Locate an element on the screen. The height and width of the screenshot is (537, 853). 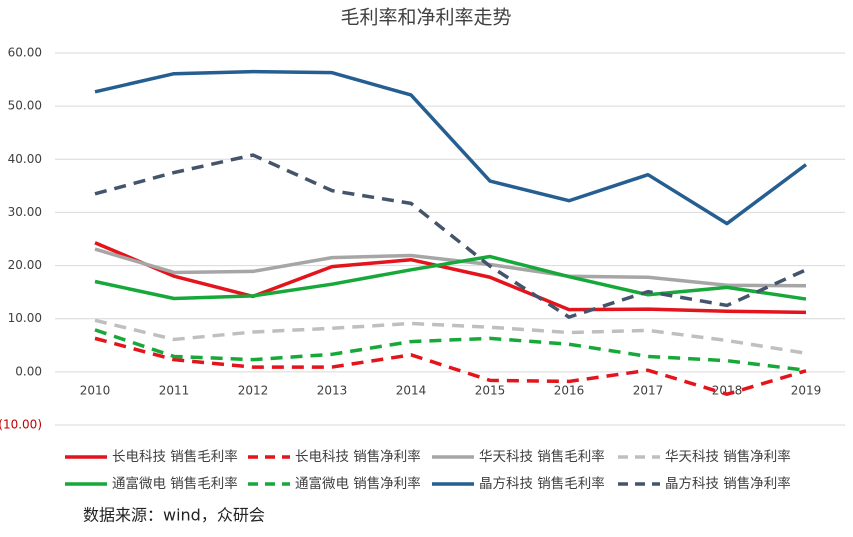
y-tick-label: 30.00 is located at coordinates (25, 212).